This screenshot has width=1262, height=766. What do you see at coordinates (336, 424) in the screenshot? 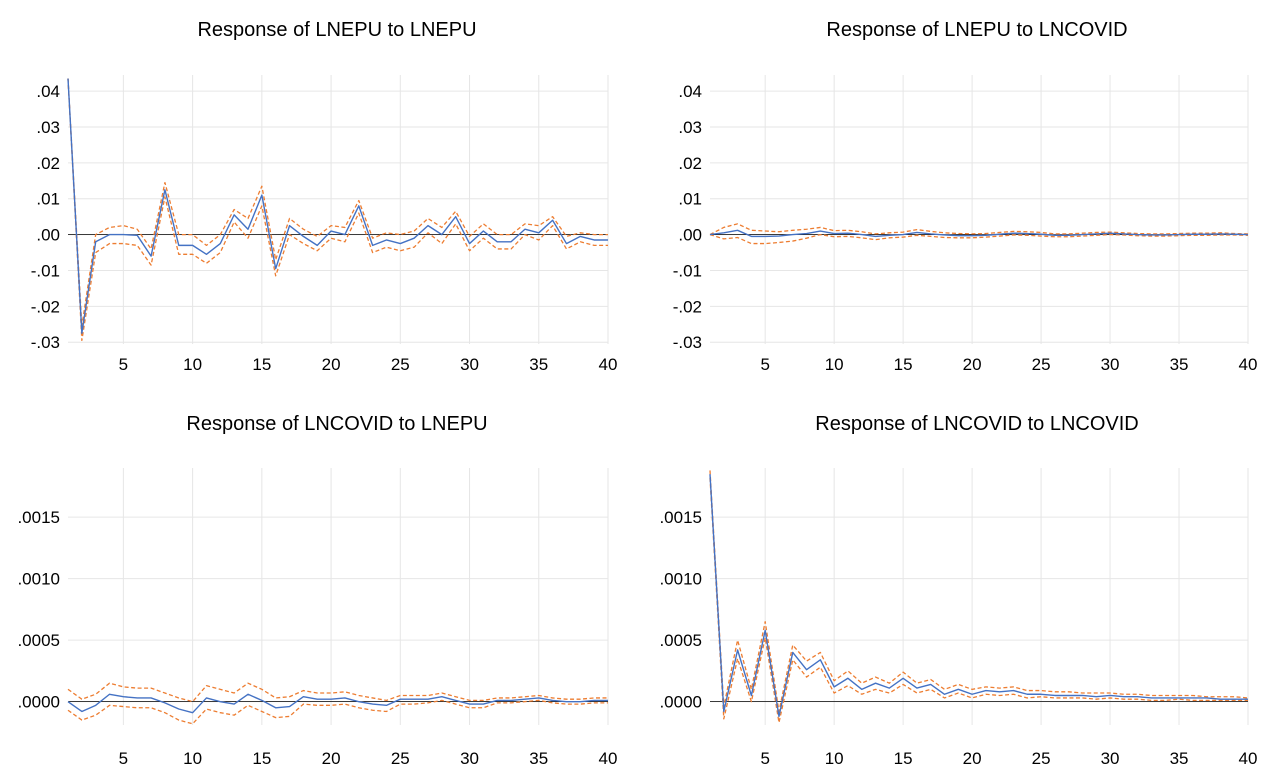
I see `chart-title: Response of LNCOVID to LNEPU` at bounding box center [336, 424].